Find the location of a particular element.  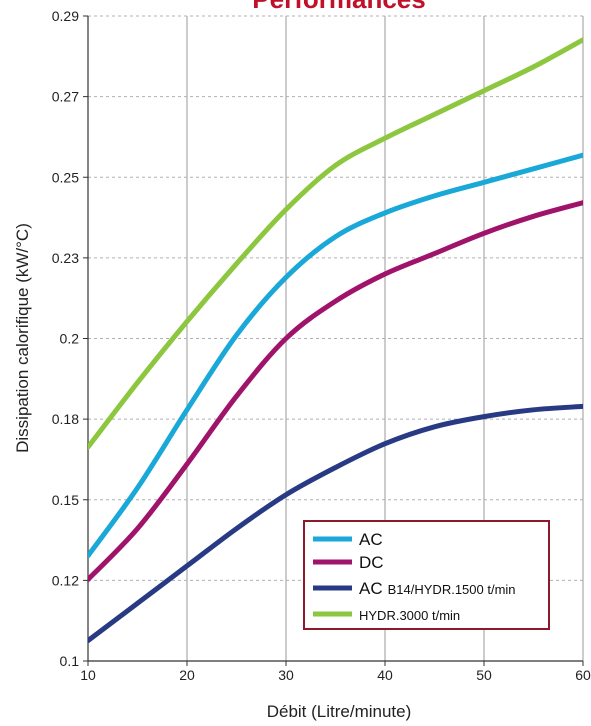

y-tick-label: 0.25 is located at coordinates (65, 177).